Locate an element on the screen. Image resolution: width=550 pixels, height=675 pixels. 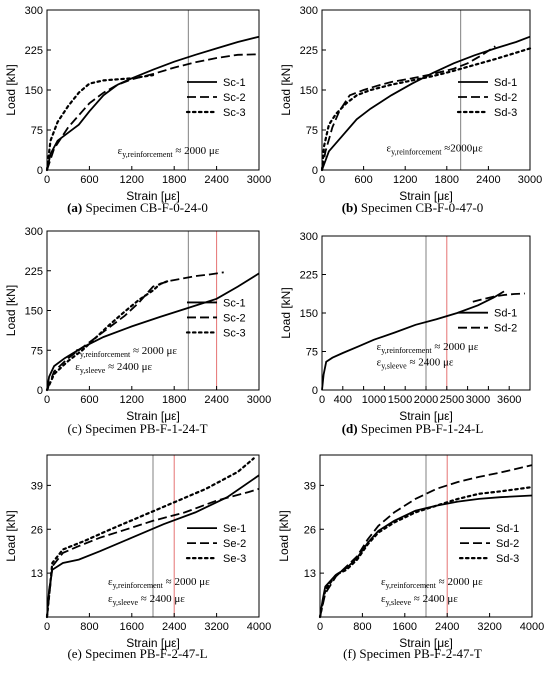
legend-label: Se-2 is located at coordinates (234, 544).